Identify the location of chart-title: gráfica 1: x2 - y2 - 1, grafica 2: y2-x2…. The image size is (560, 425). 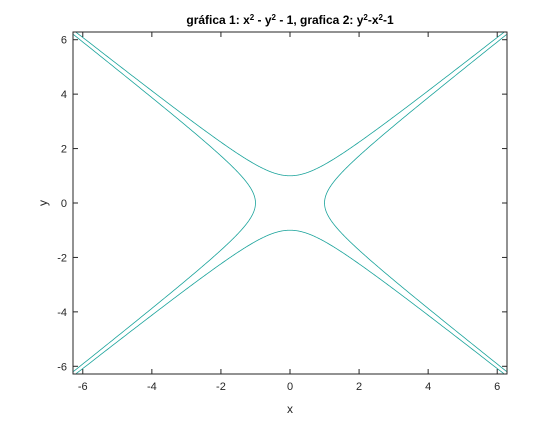
(290, 20).